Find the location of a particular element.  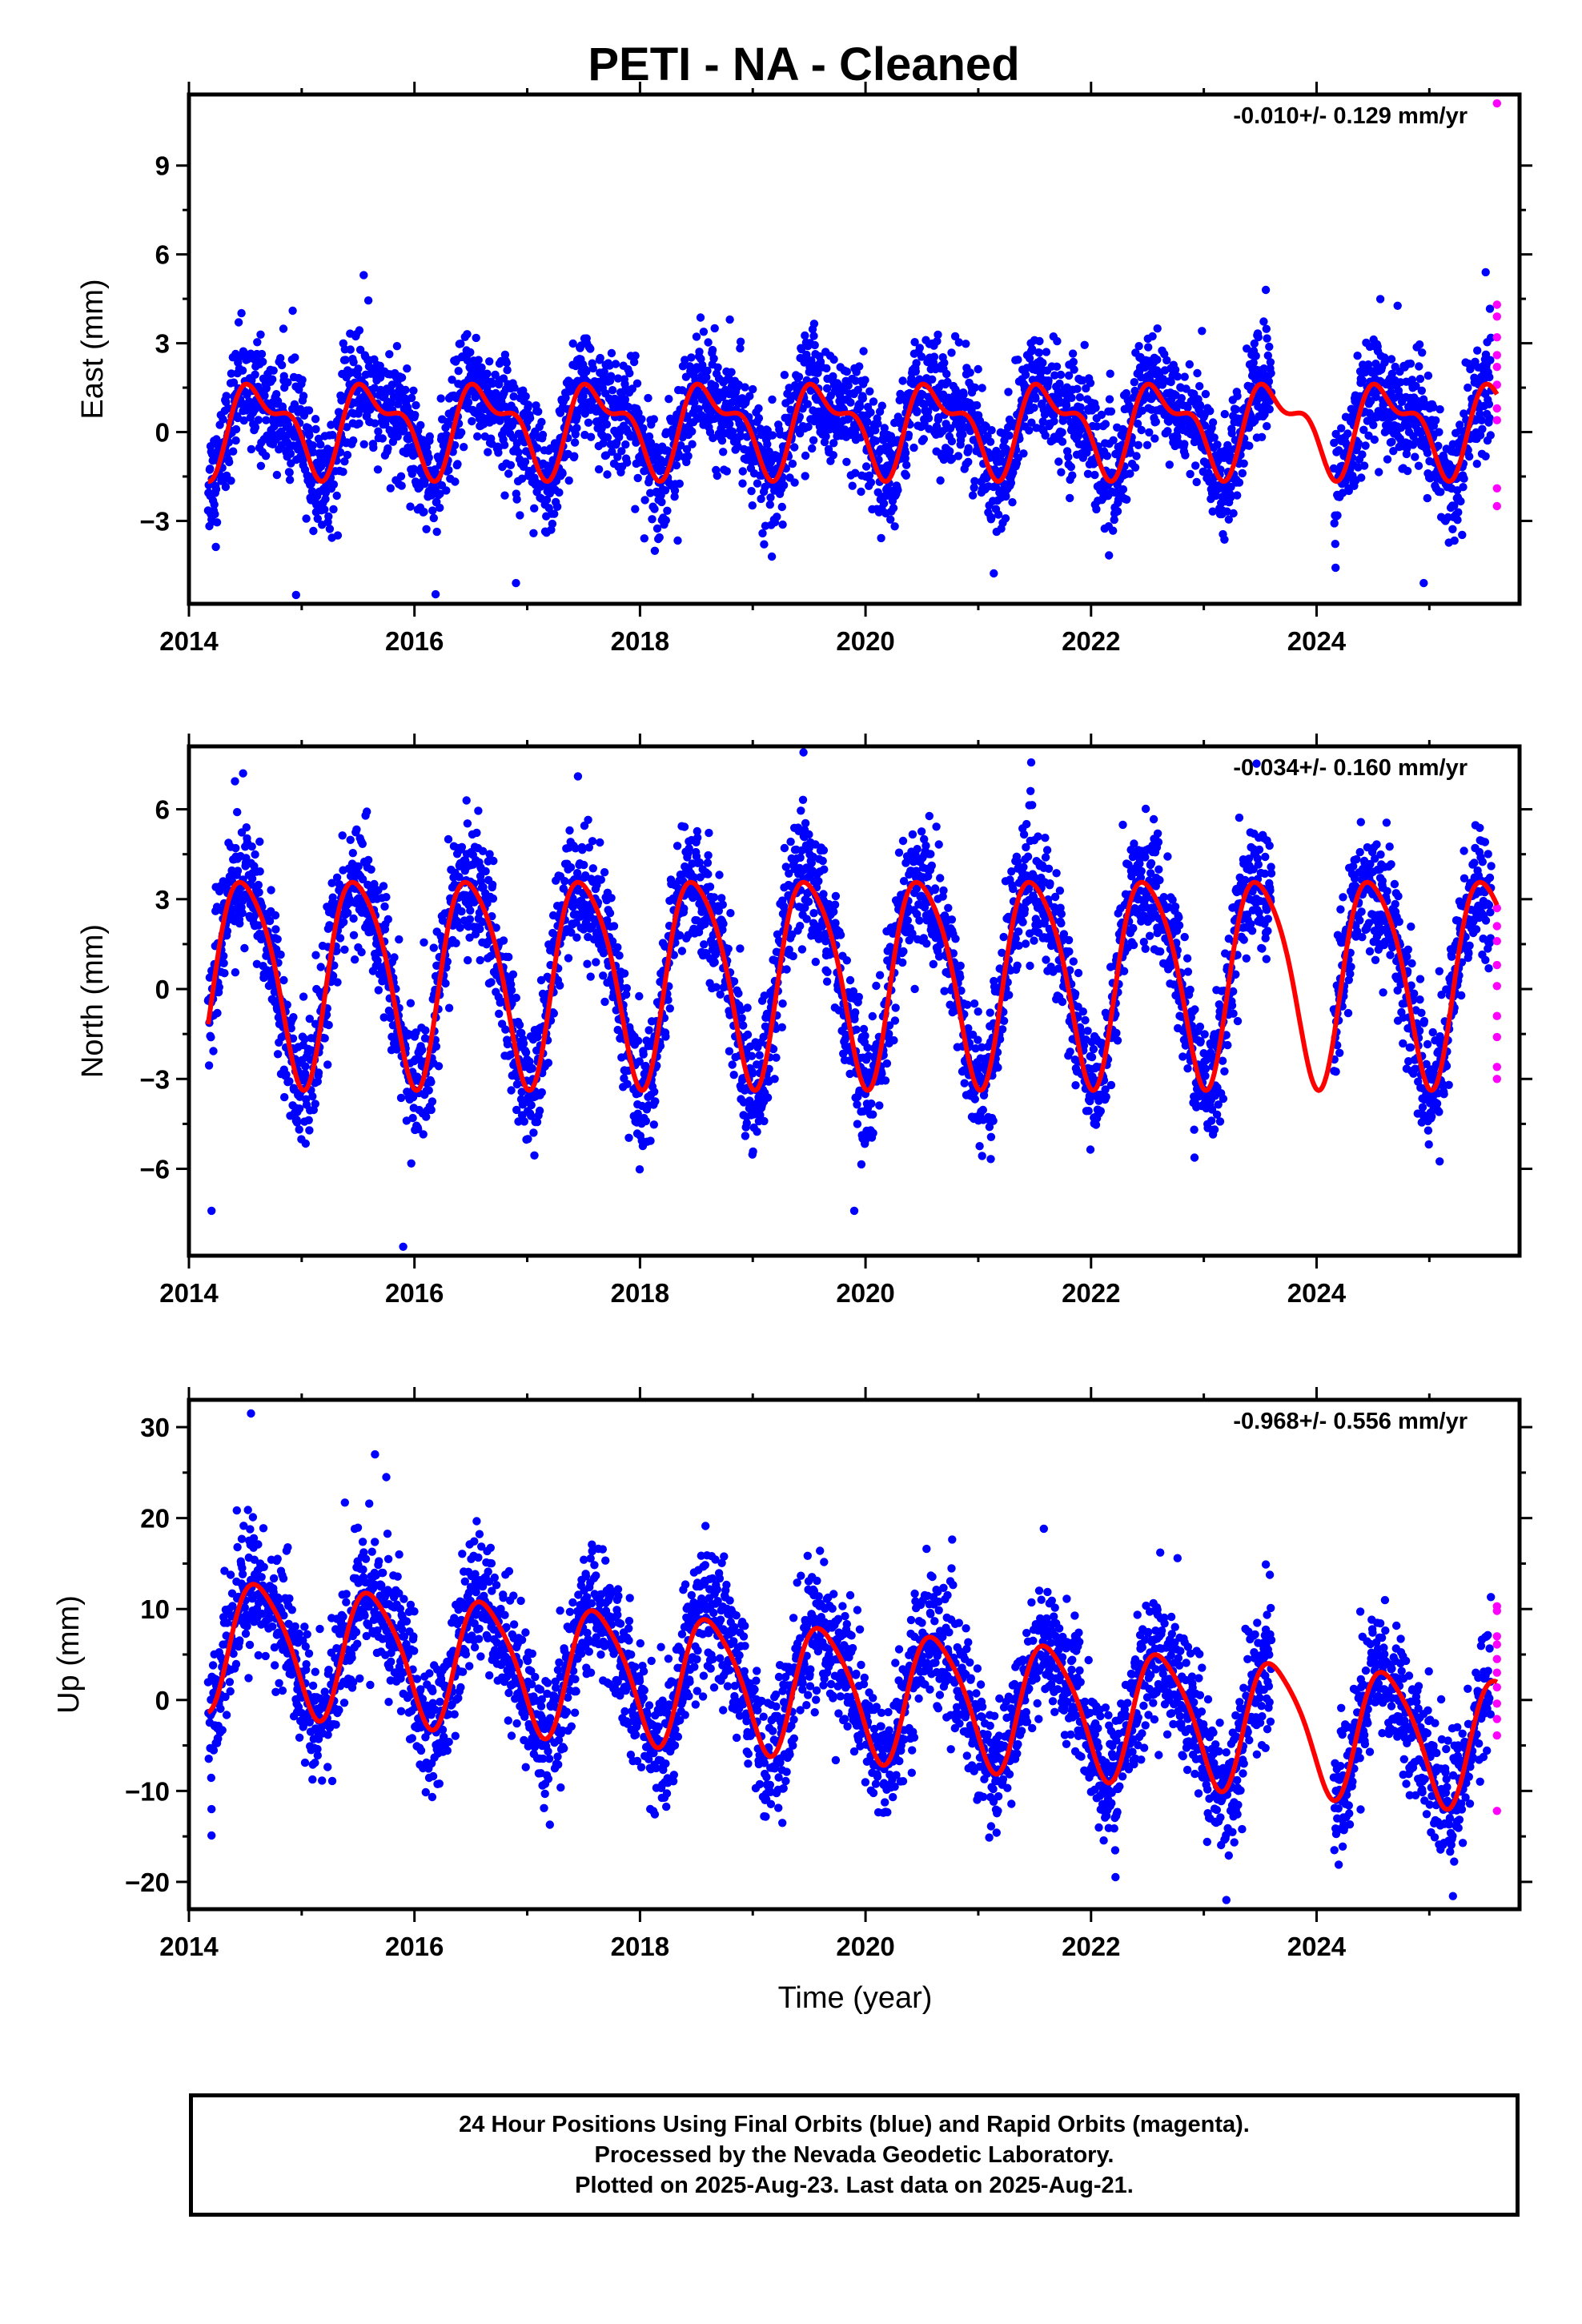

east-ytick-label: 3 is located at coordinates (162, 344).